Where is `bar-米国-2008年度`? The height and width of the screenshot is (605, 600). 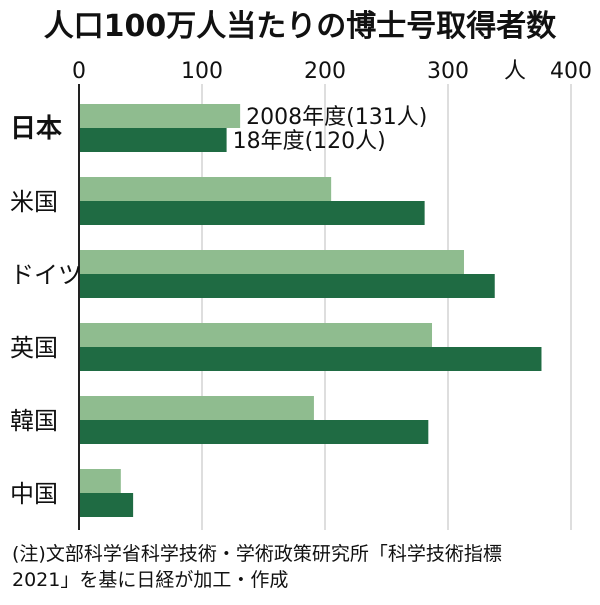
bar-米国-2008年度 is located at coordinates (205, 189).